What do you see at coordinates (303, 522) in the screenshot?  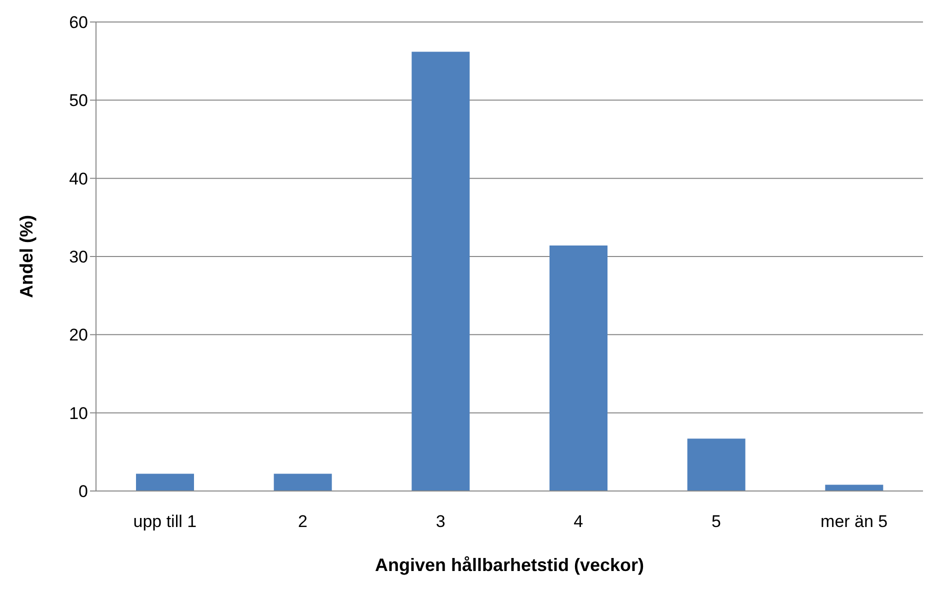 I see `x-tick-label: 2` at bounding box center [303, 522].